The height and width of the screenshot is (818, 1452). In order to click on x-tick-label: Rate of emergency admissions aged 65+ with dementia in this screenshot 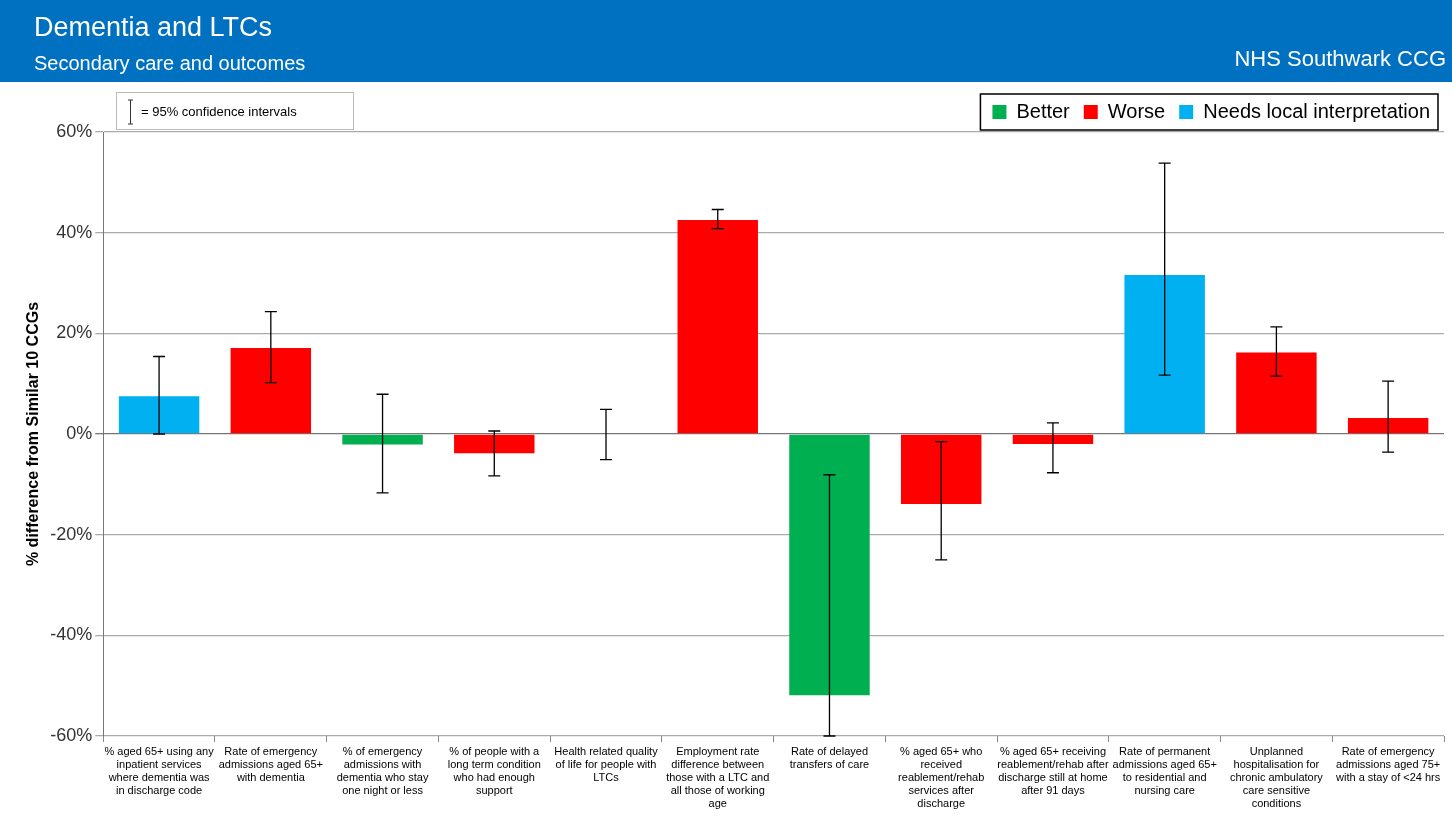, I will do `click(270, 764)`.